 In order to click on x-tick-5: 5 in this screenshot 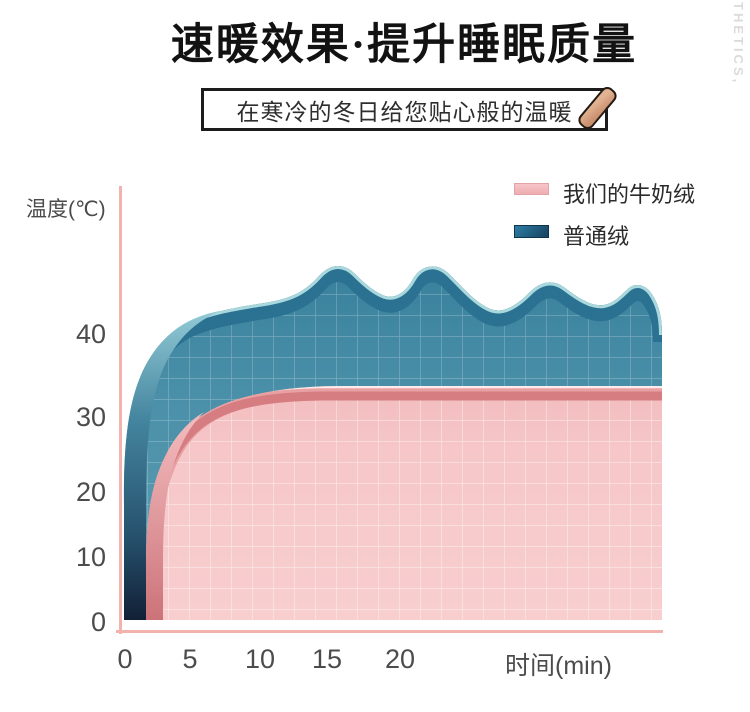, I will do `click(190, 659)`.